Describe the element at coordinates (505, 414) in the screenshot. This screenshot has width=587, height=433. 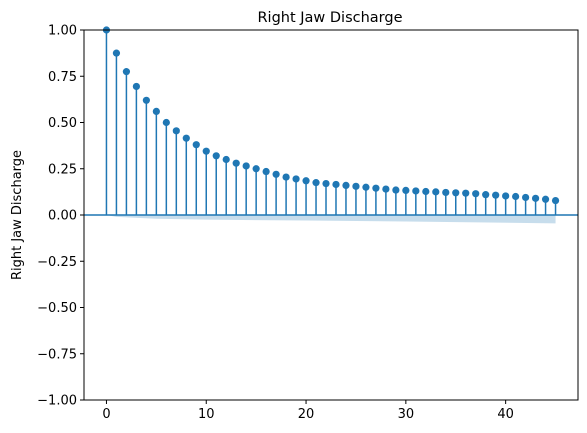
I see `x-tick-label: 40` at that location.